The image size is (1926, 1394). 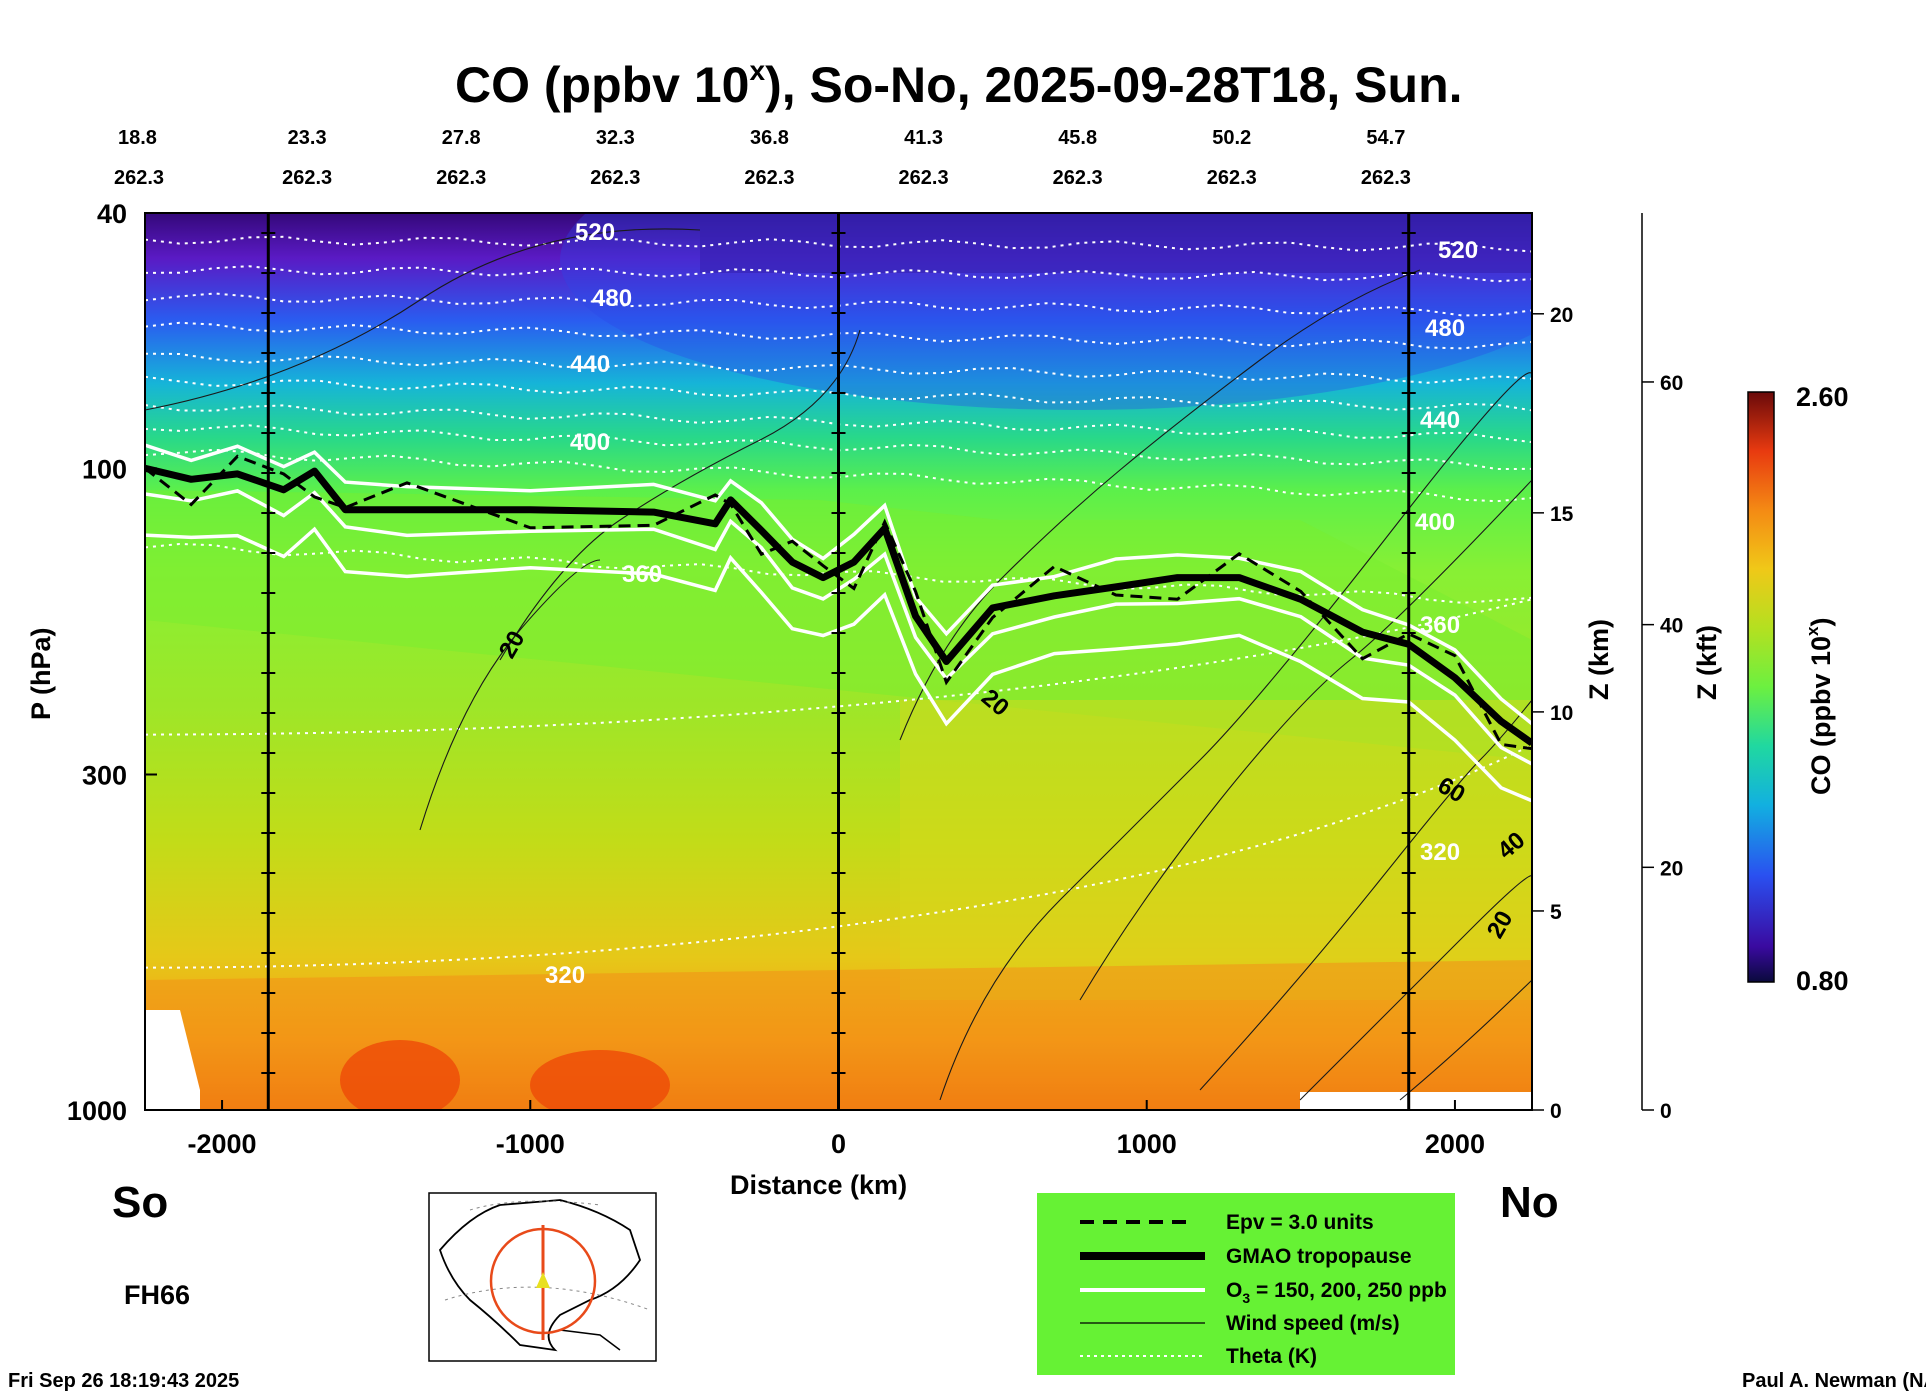 I want to click on tropopause-line, so click(x=838, y=605).